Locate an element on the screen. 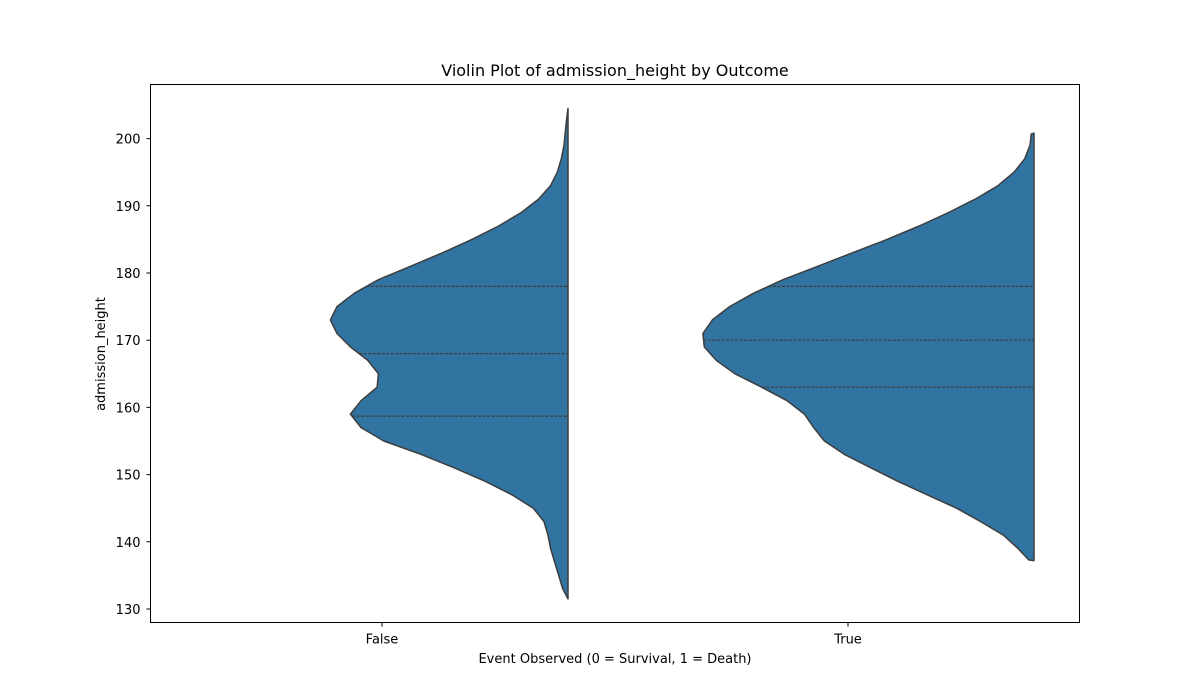  y-tick-label: 170 is located at coordinates (128, 341).